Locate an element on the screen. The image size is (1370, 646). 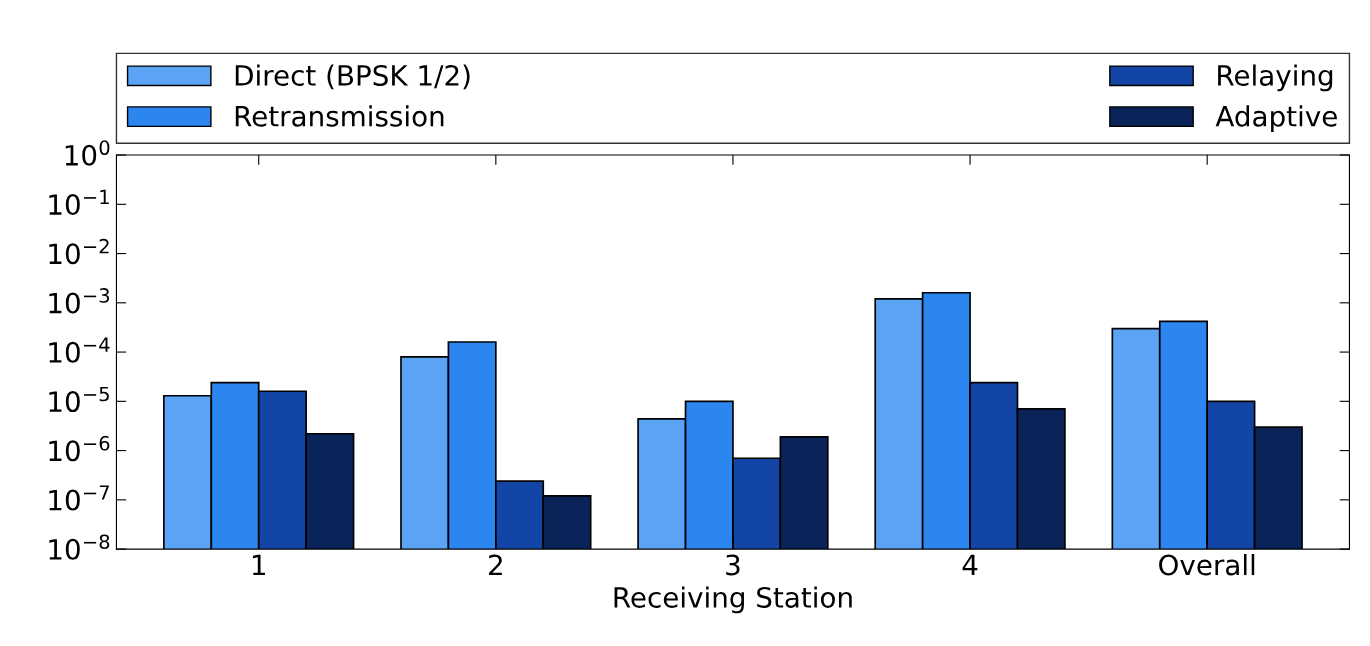
y-tick-label: 10$^{−1}$ is located at coordinates (79, 202).